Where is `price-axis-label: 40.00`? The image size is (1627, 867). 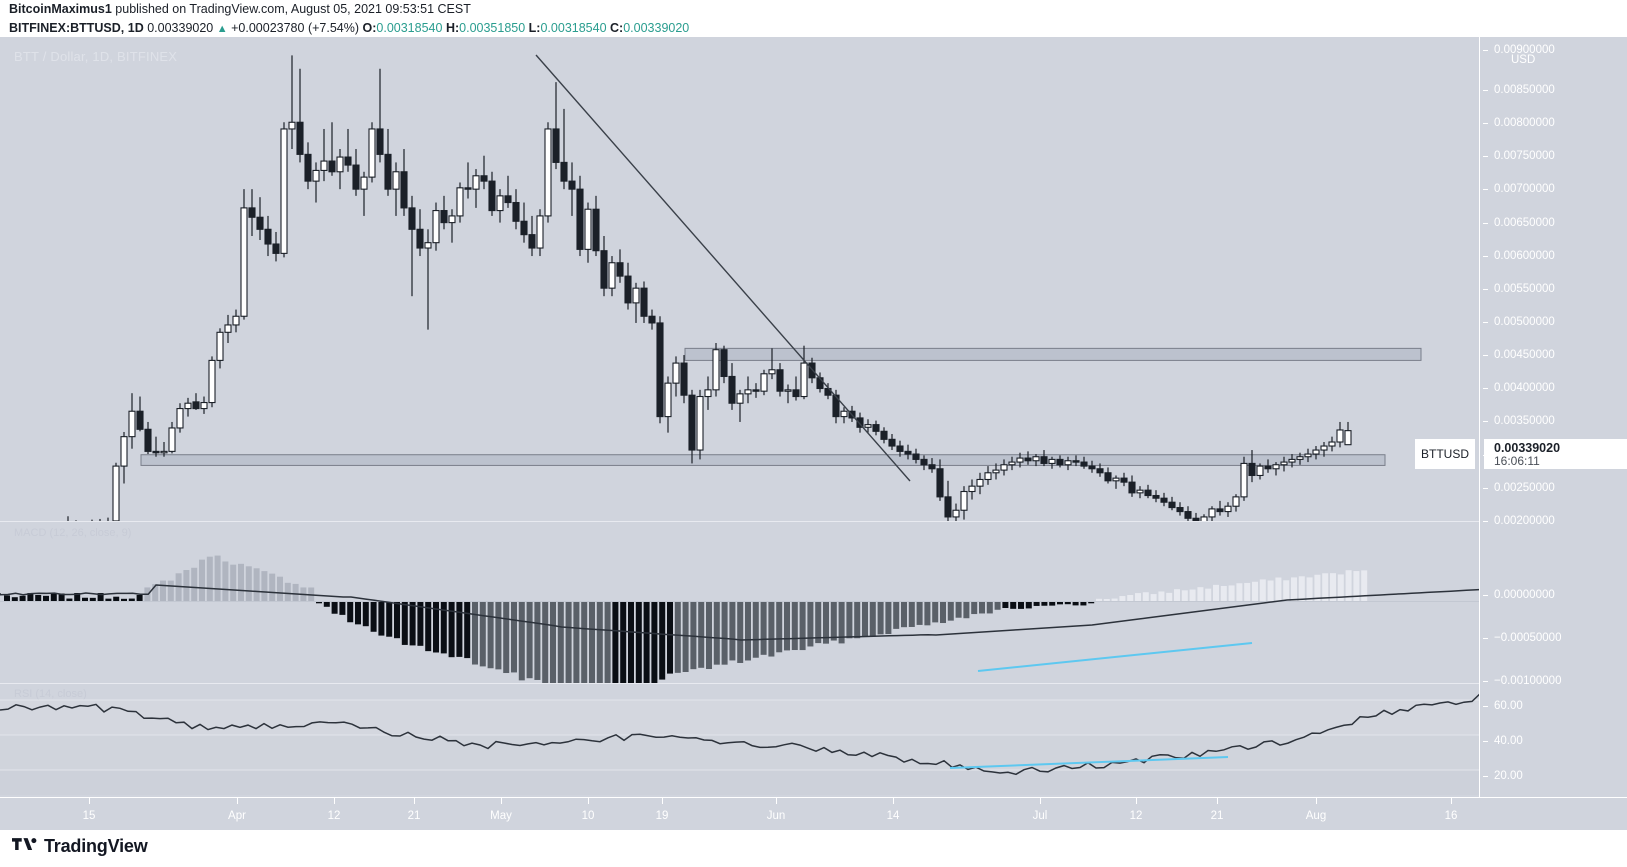 price-axis-label: 40.00 is located at coordinates (1508, 741).